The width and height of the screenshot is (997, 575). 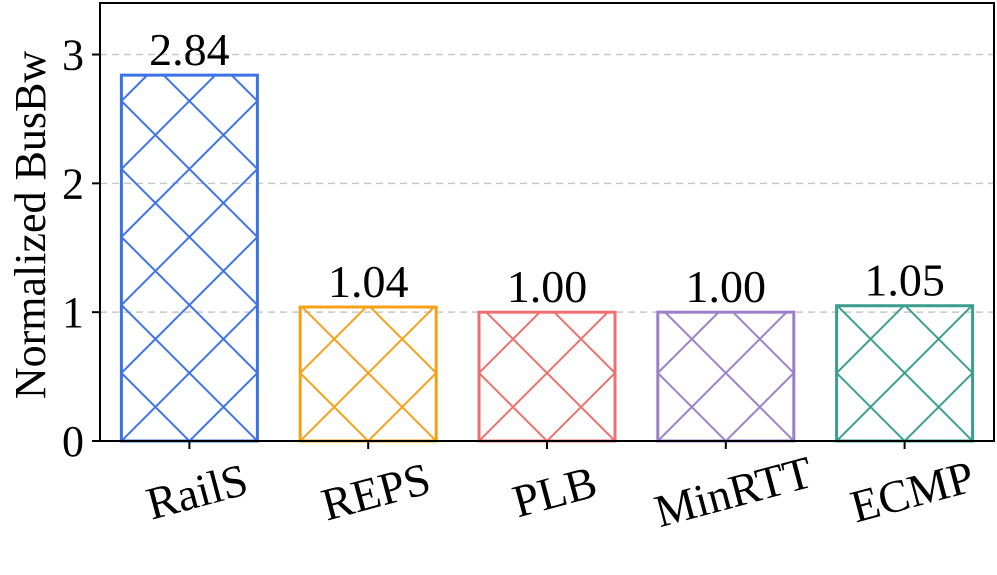 What do you see at coordinates (73, 312) in the screenshot?
I see `y-tick-label: 1` at bounding box center [73, 312].